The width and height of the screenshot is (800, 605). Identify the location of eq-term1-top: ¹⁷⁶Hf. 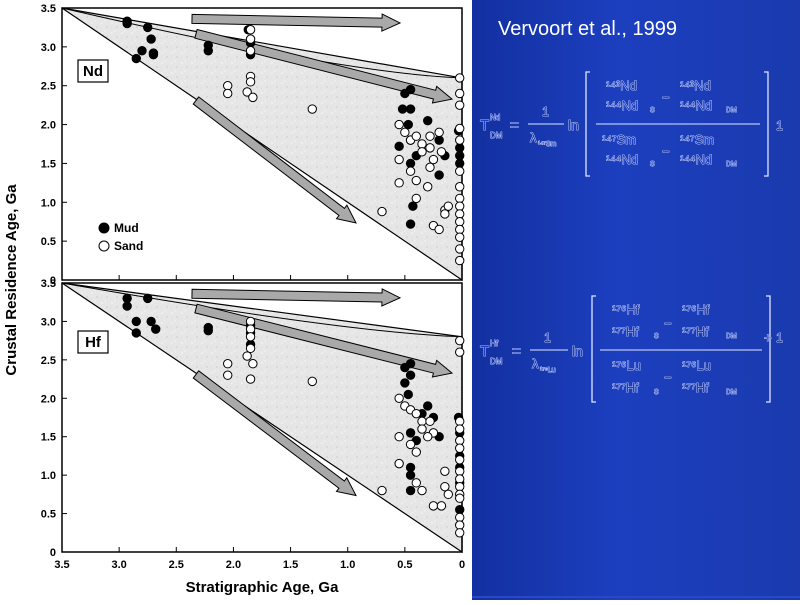
(626, 309).